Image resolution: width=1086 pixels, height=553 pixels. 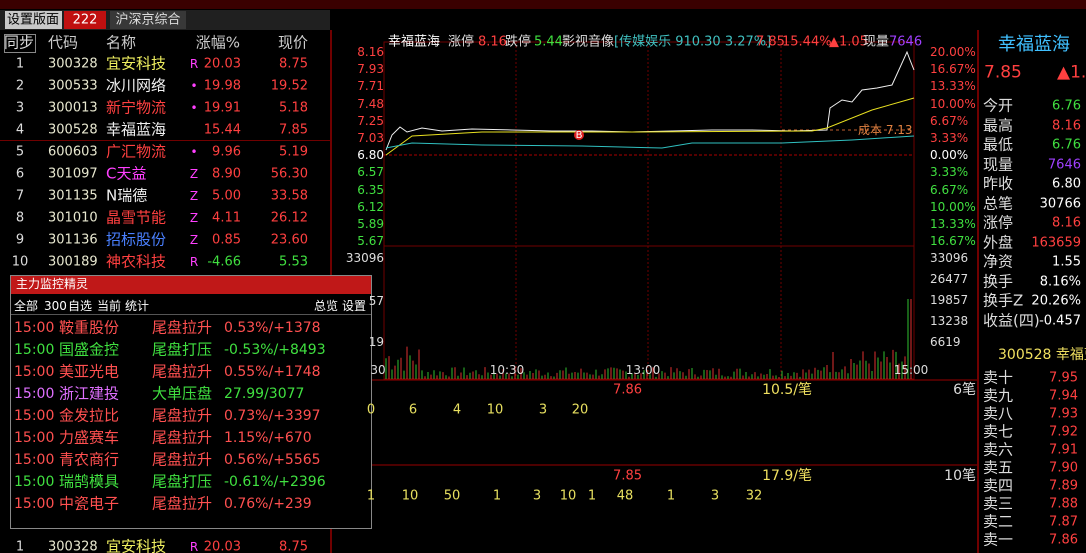 I want to click on buy-marker-dot, so click(x=579, y=135).